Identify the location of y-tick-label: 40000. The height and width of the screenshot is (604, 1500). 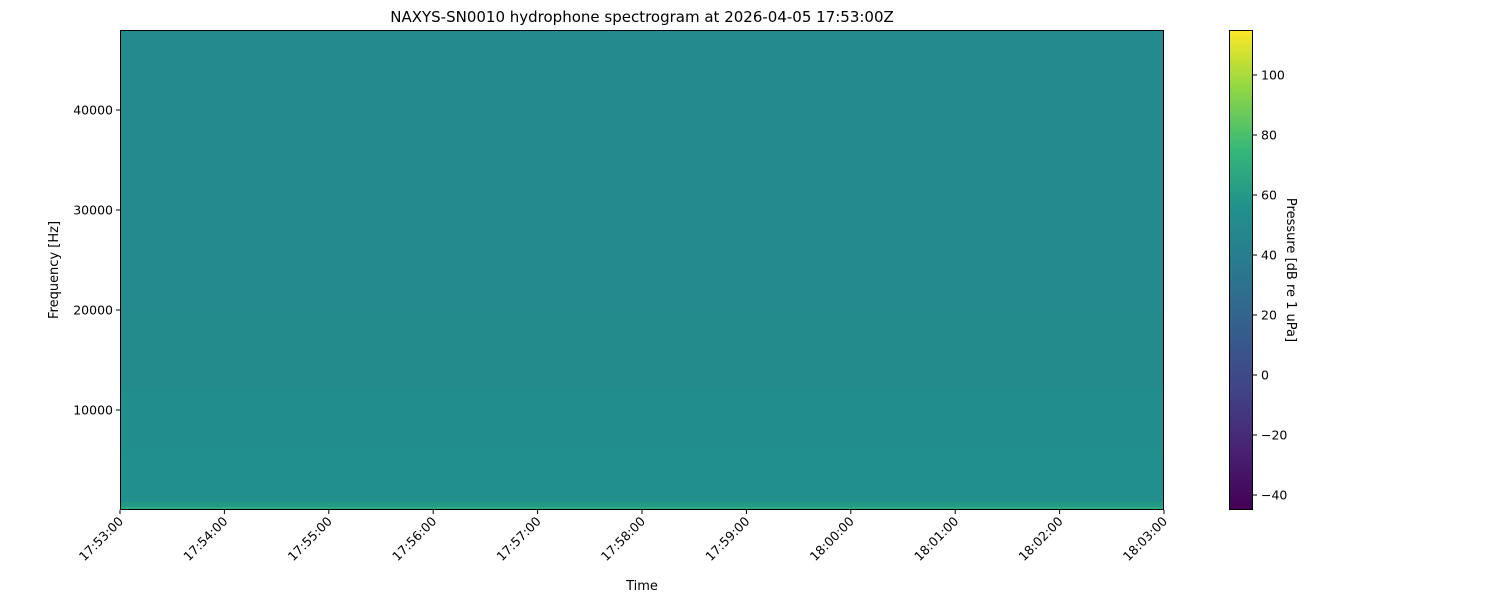
(93, 110).